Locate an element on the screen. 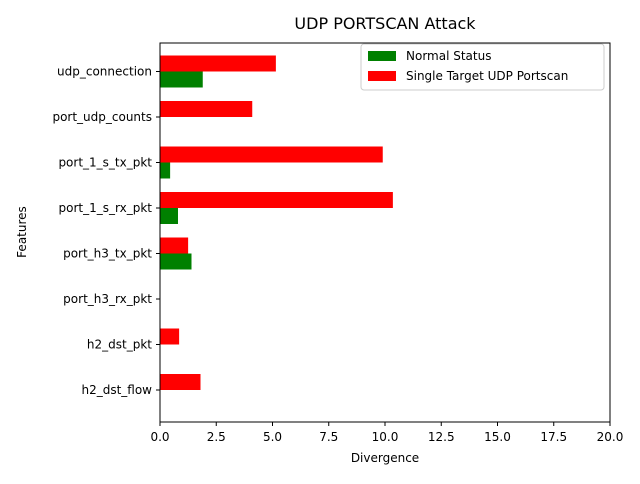 The height and width of the screenshot is (484, 640). x-tick-label: 0.0 is located at coordinates (159, 437).